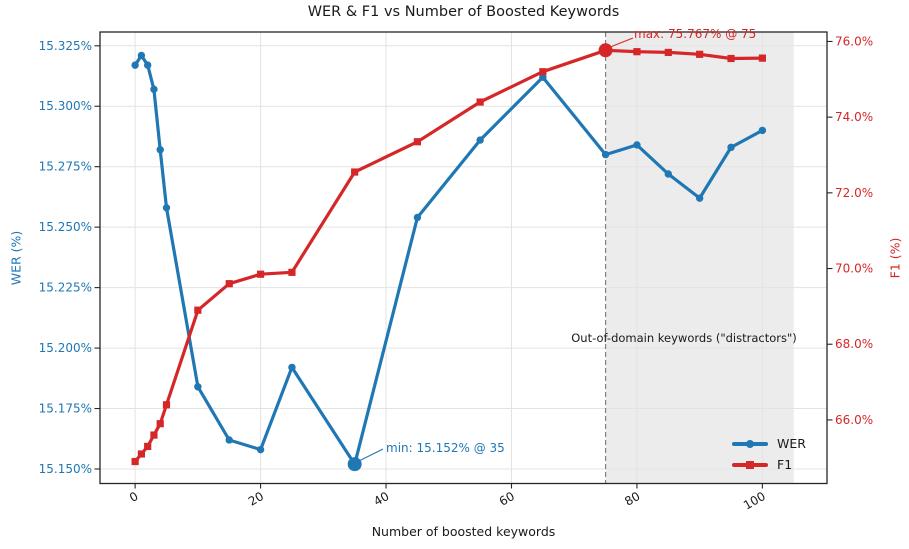 The width and height of the screenshot is (909, 549). What do you see at coordinates (445, 448) in the screenshot?
I see `min-annotation: min: 15.152% @ 35` at bounding box center [445, 448].